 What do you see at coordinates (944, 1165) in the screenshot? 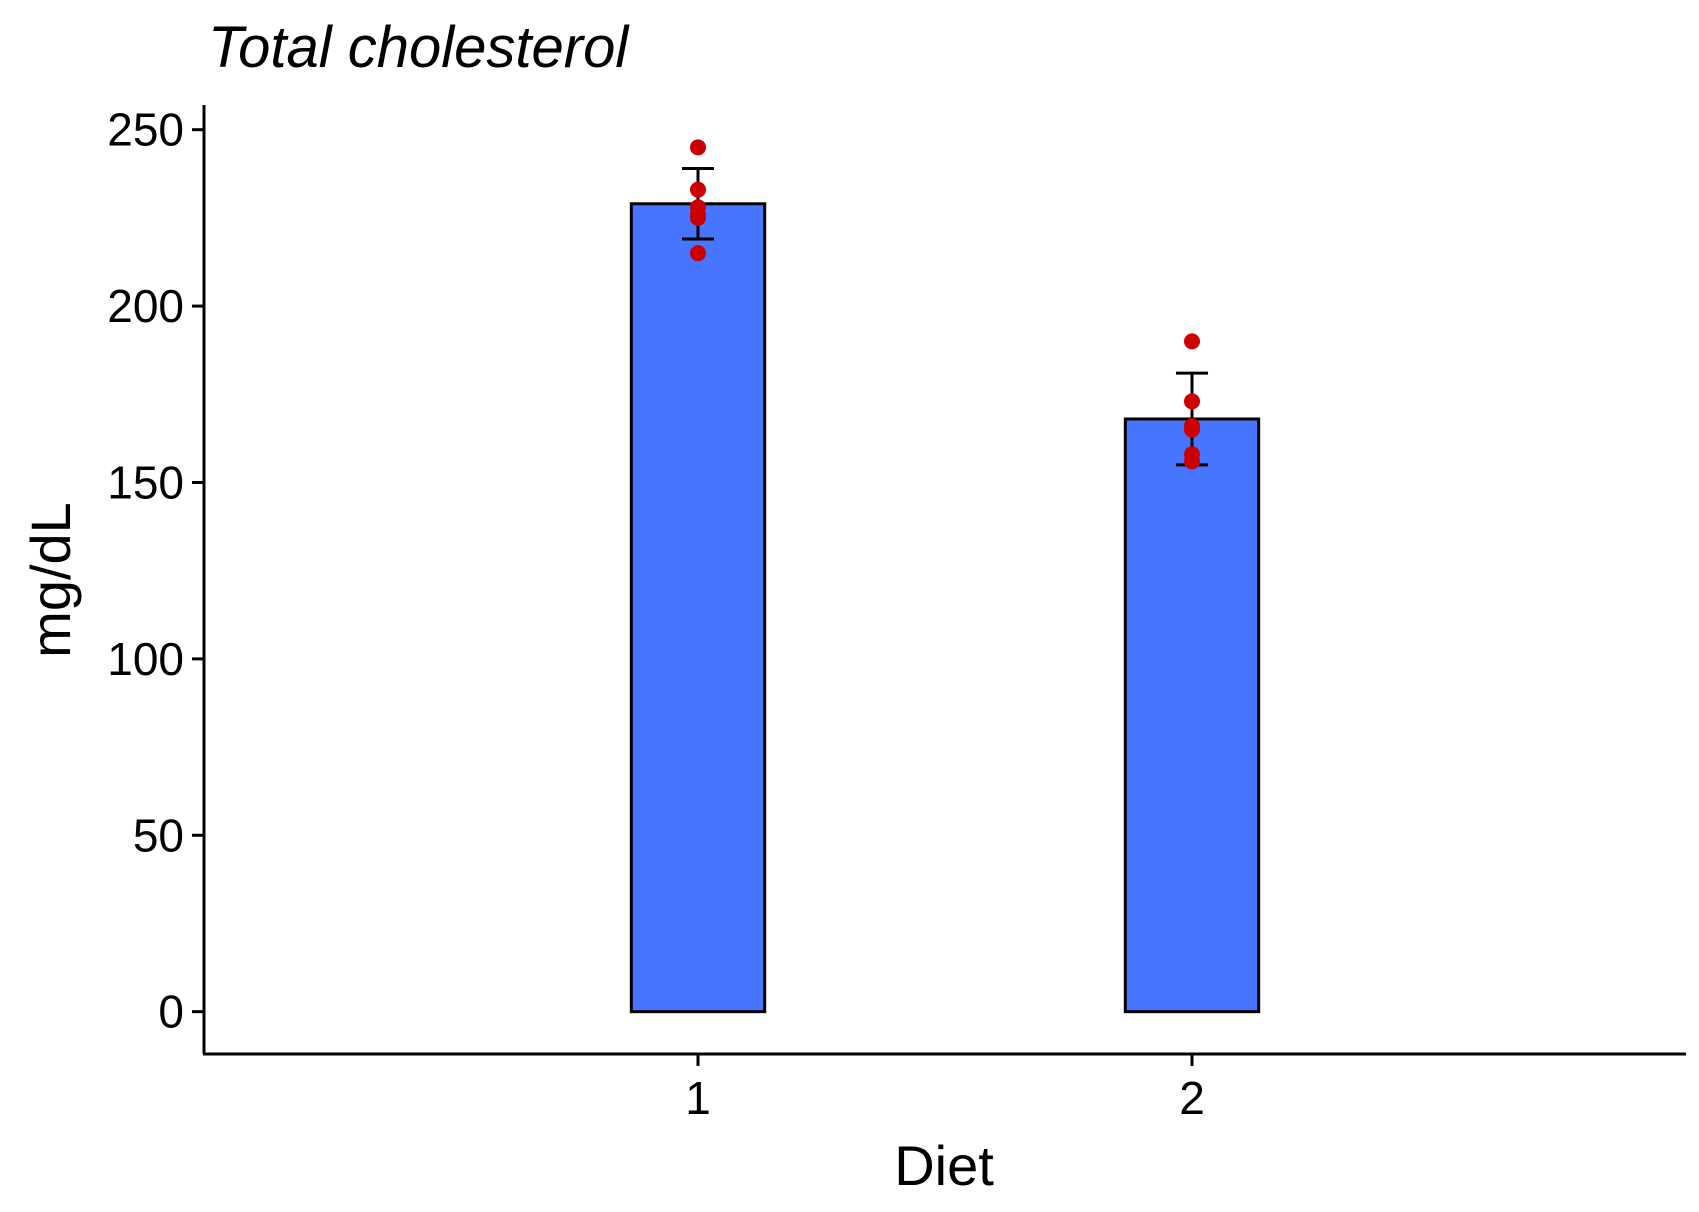
I see `x-axis-label: Diet` at bounding box center [944, 1165].